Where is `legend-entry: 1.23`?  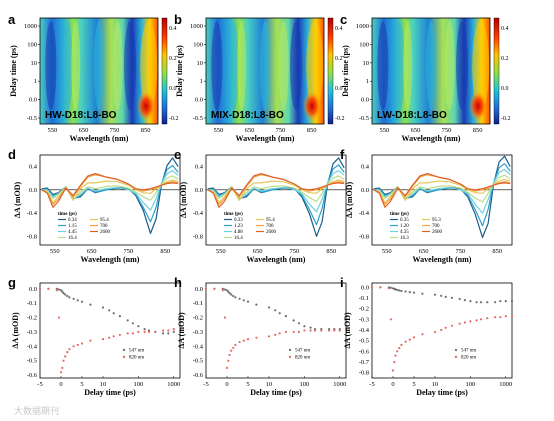 legend-entry: 1.23 is located at coordinates (238, 226).